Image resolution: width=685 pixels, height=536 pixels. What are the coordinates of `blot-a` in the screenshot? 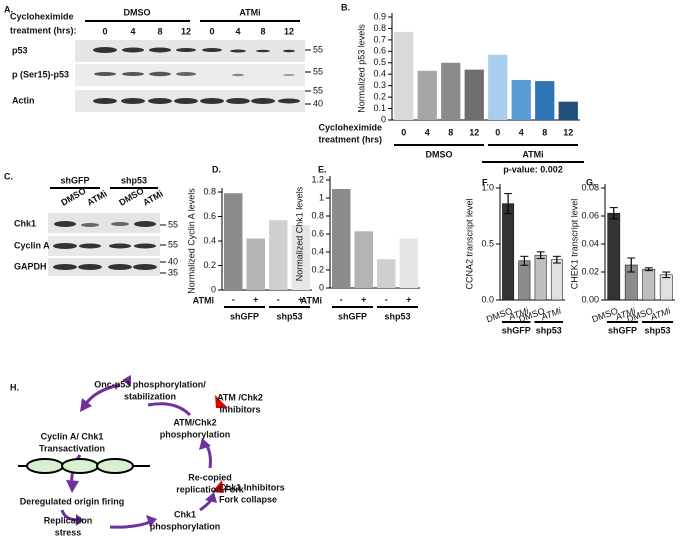 It's located at (190, 66).